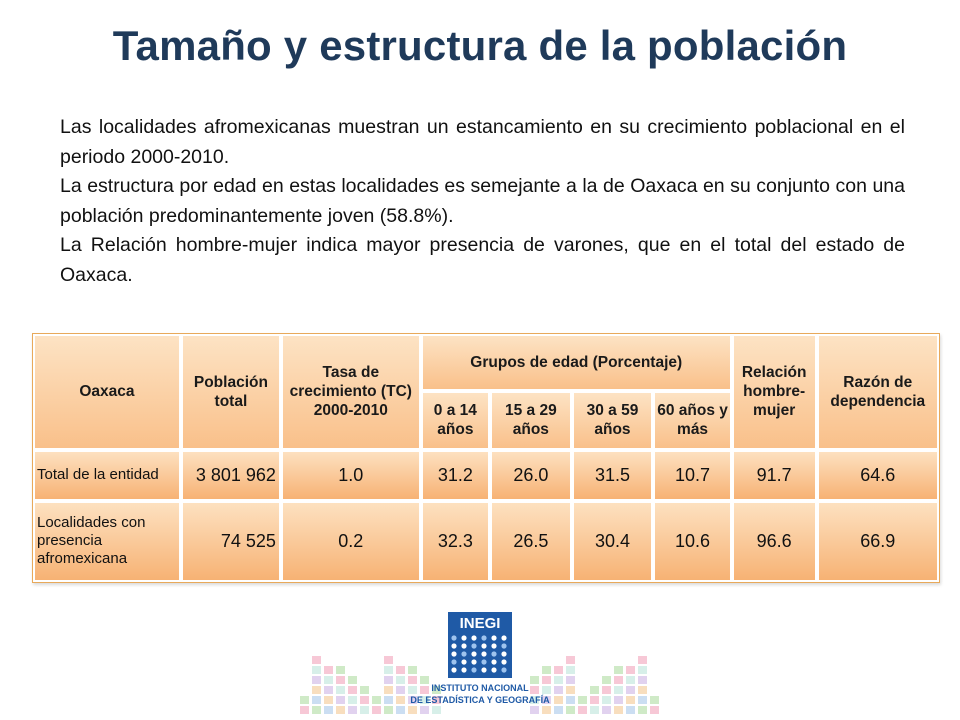  Describe the element at coordinates (455, 541) in the screenshot. I see `cell-age-0-14: 32.3` at that location.